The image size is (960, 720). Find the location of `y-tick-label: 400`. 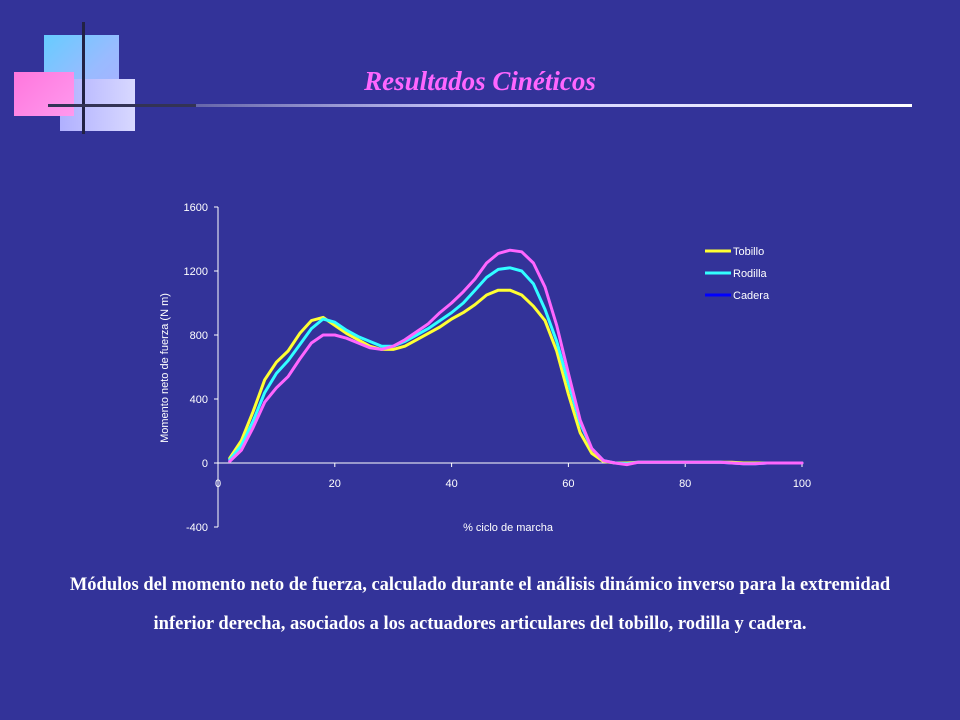

y-tick-label: 400 is located at coordinates (199, 400).